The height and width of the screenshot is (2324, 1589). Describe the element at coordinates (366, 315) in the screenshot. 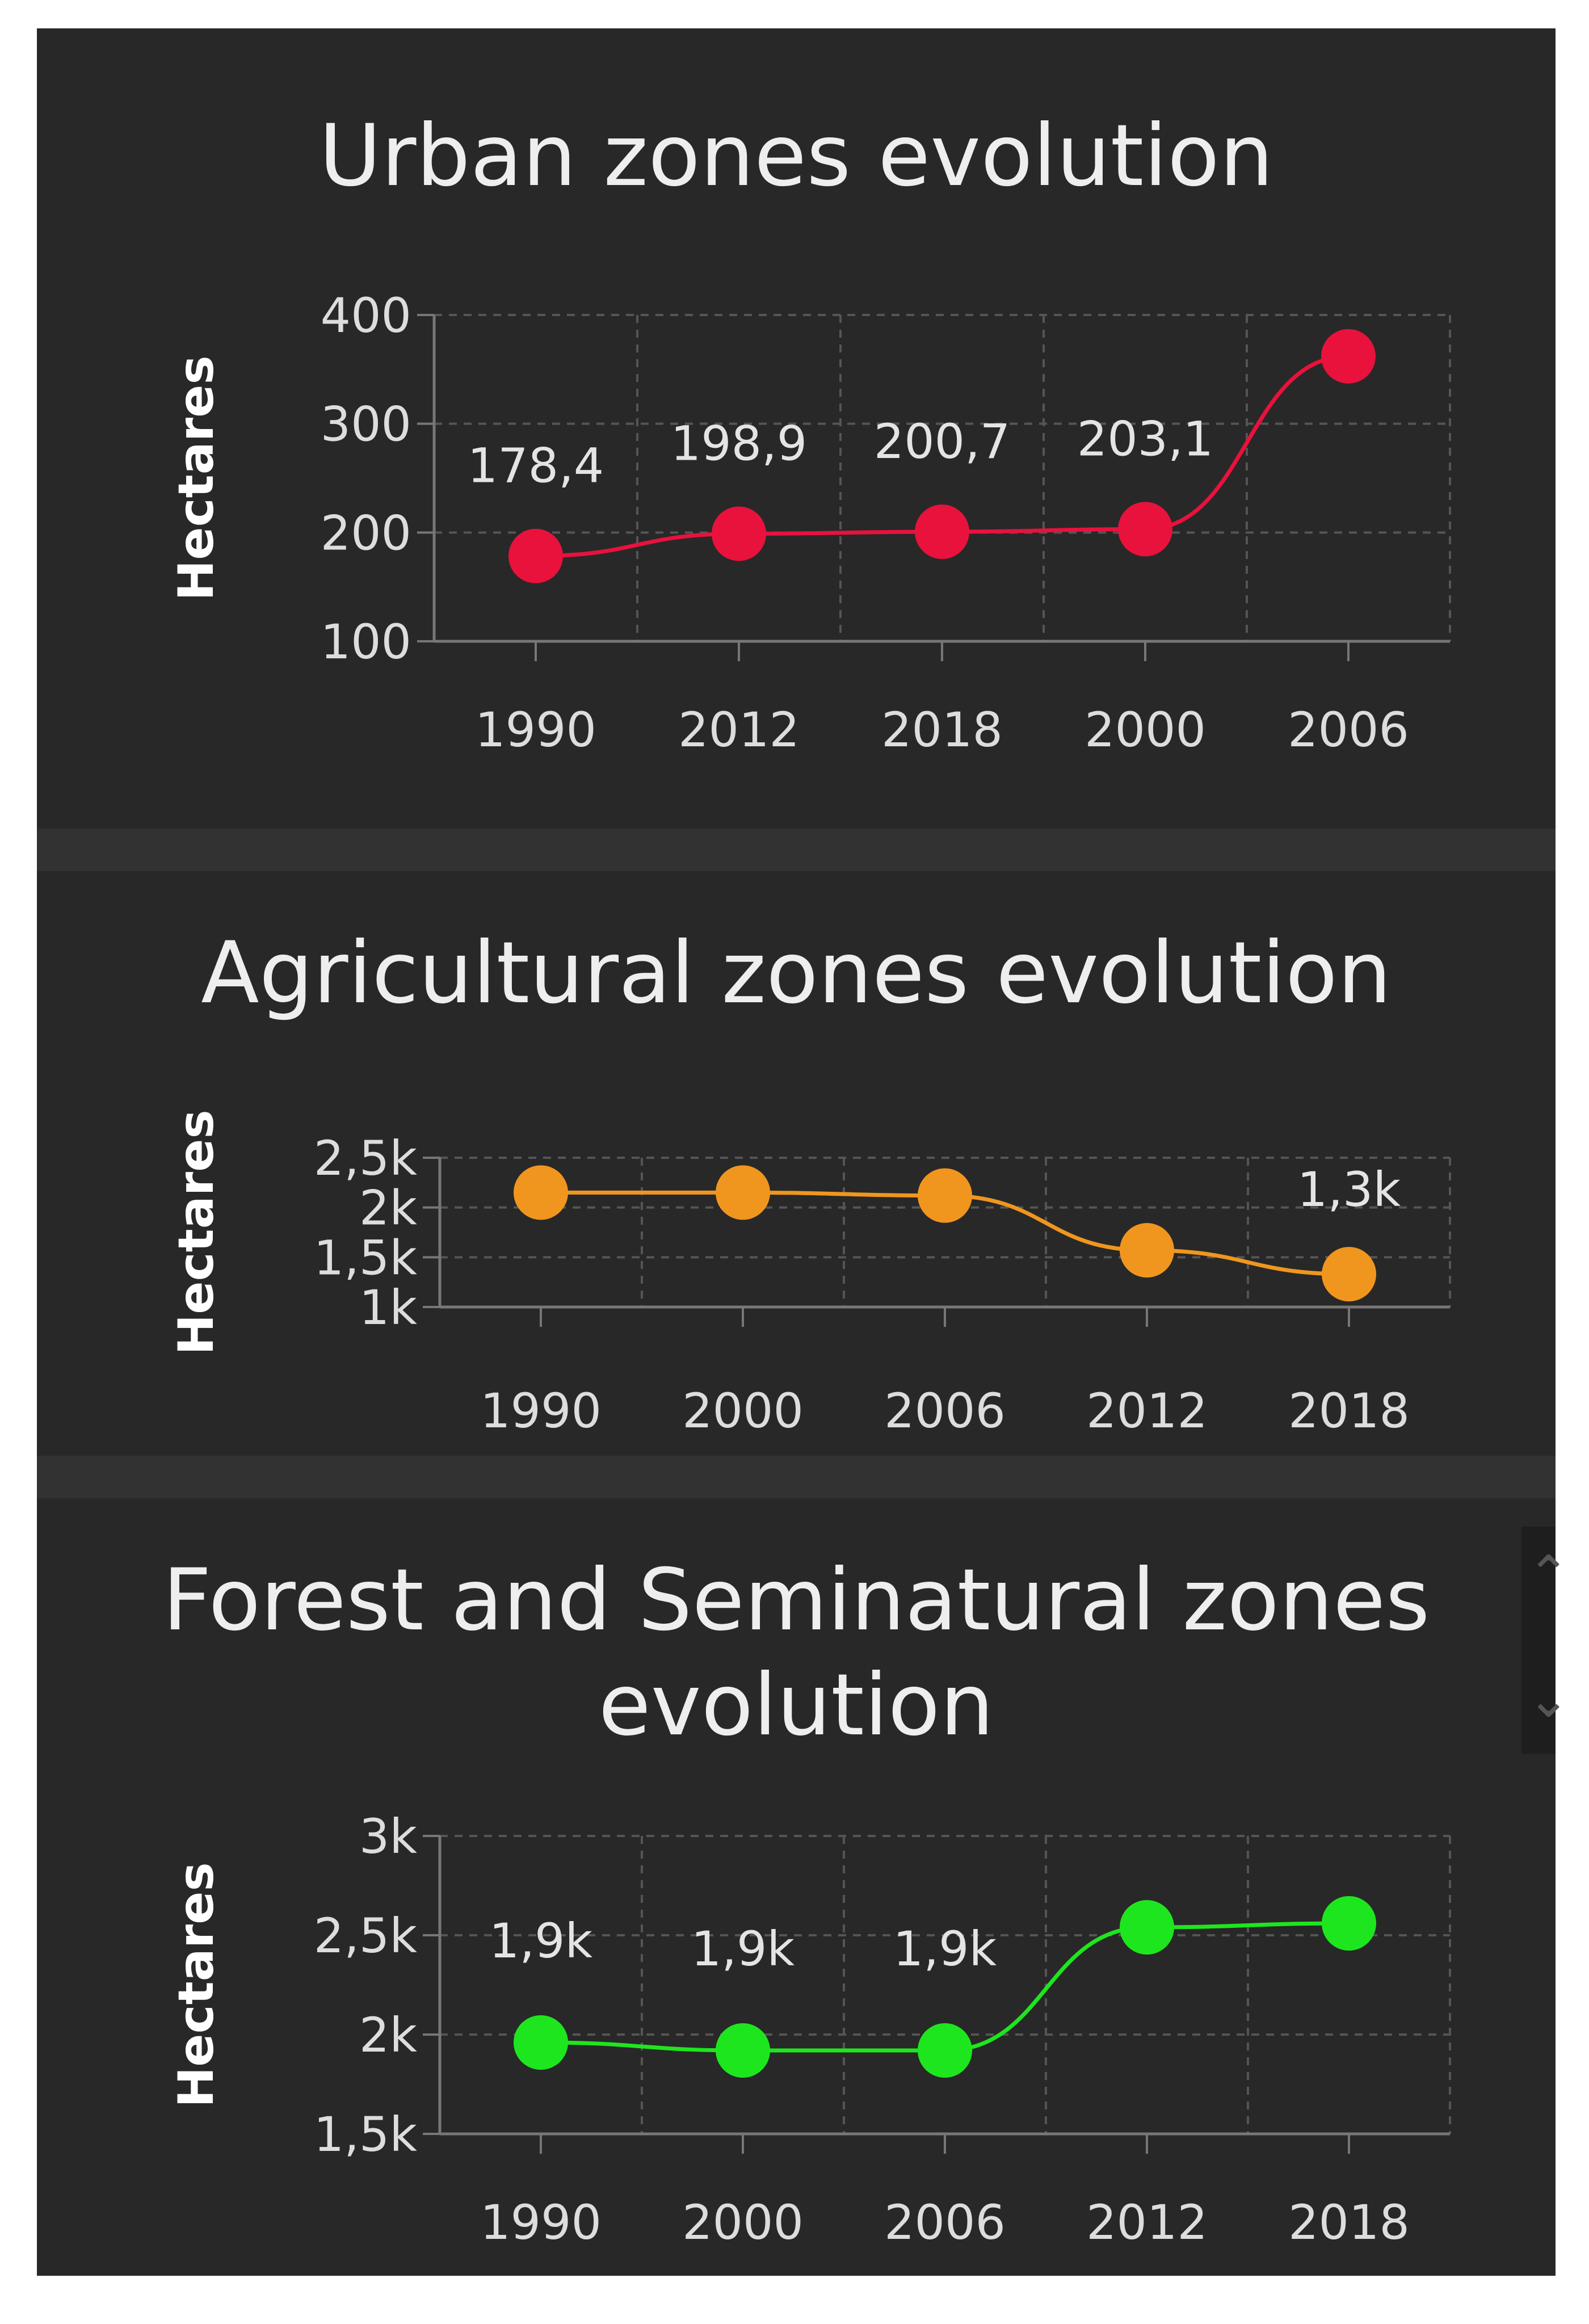

I see `y-tick-label: 400` at that location.